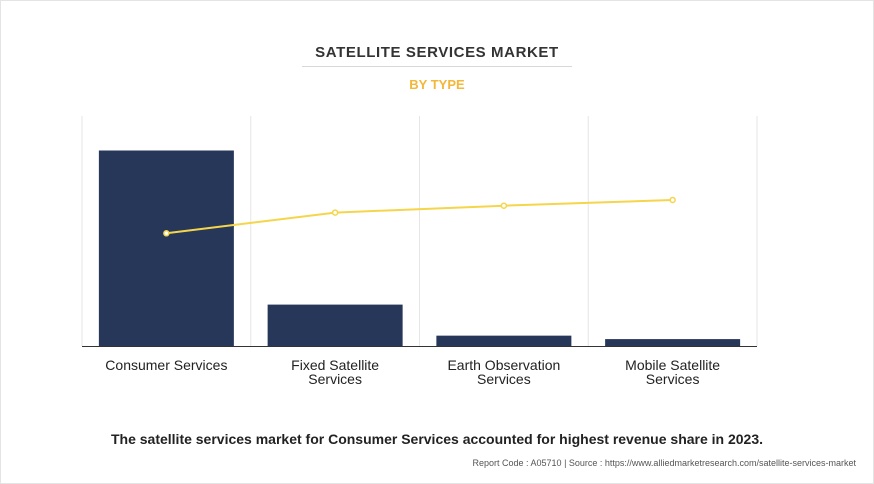 The height and width of the screenshot is (484, 874). I want to click on line-path, so click(419, 216).